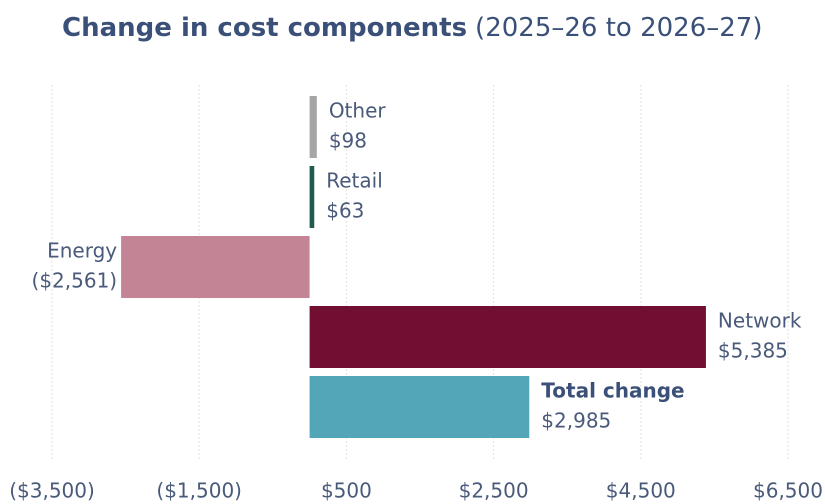 The image size is (825, 504). What do you see at coordinates (345, 211) in the screenshot?
I see `value-label: $63` at bounding box center [345, 211].